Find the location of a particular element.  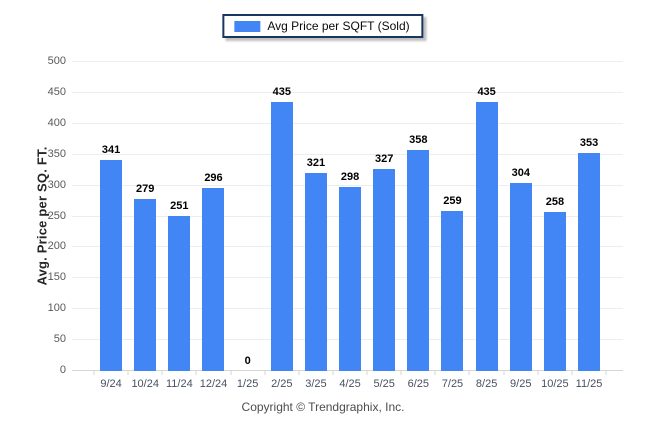

y-axis-tick-label: 200 is located at coordinates (56, 246).